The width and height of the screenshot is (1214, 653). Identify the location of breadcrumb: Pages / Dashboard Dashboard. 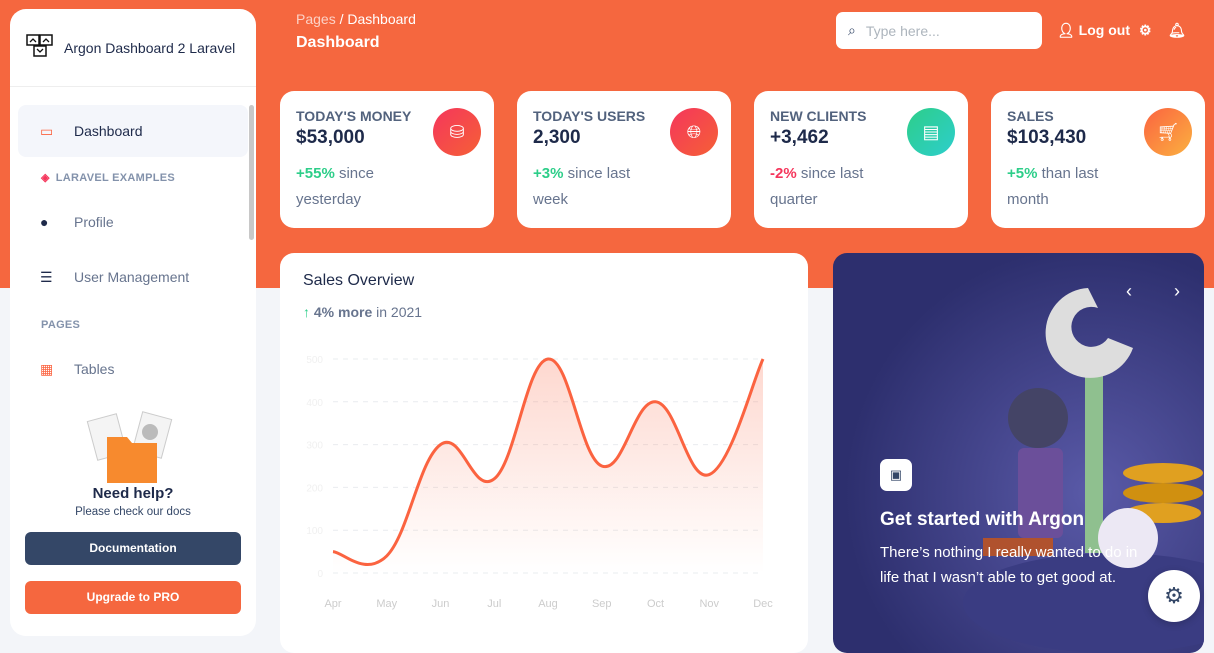
(356, 31).